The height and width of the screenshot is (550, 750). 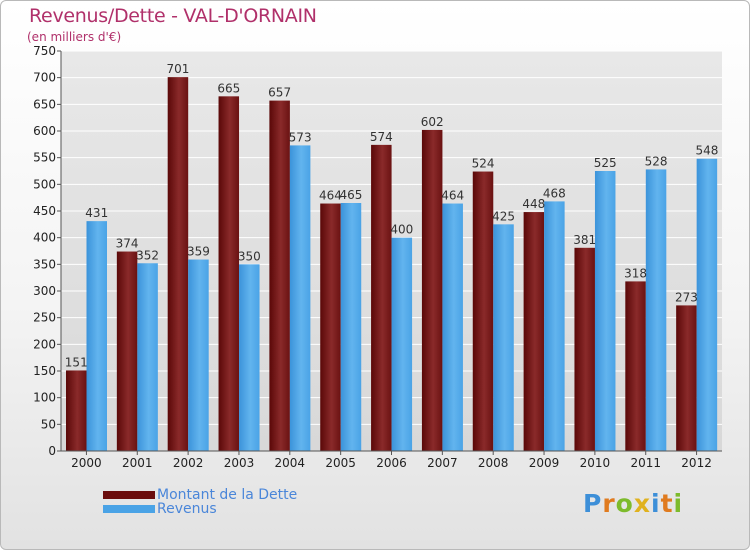 What do you see at coordinates (533, 204) in the screenshot?
I see `data-label-debt: 448` at bounding box center [533, 204].